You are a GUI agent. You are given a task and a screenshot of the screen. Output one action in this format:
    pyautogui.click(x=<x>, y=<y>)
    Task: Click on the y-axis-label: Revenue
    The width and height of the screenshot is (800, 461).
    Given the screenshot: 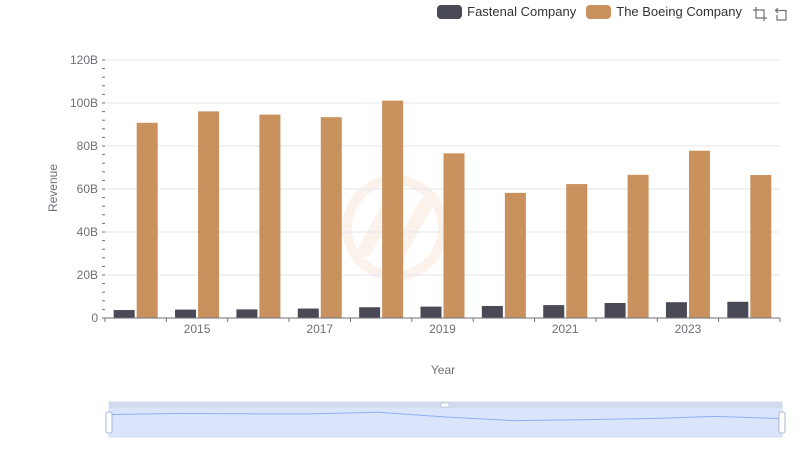 What is the action you would take?
    pyautogui.click(x=53, y=188)
    